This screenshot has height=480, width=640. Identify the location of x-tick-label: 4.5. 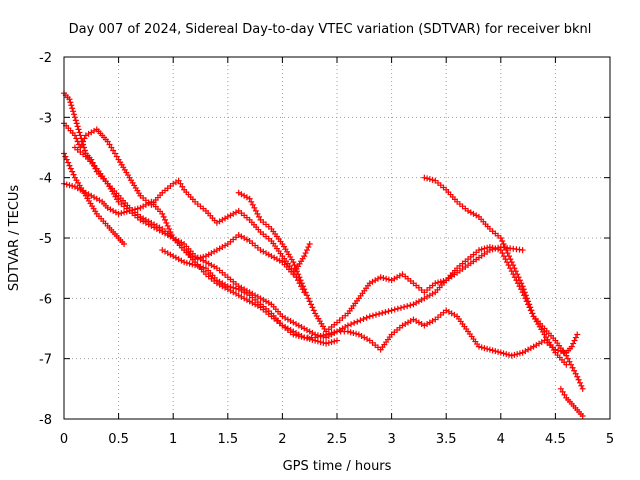
(555, 439).